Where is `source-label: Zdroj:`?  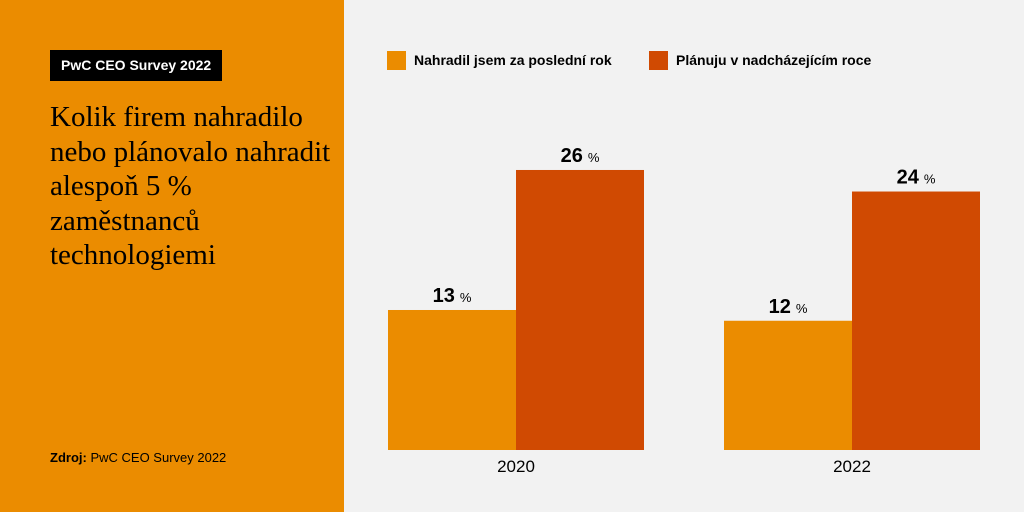
source-label: Zdroj: is located at coordinates (68, 457).